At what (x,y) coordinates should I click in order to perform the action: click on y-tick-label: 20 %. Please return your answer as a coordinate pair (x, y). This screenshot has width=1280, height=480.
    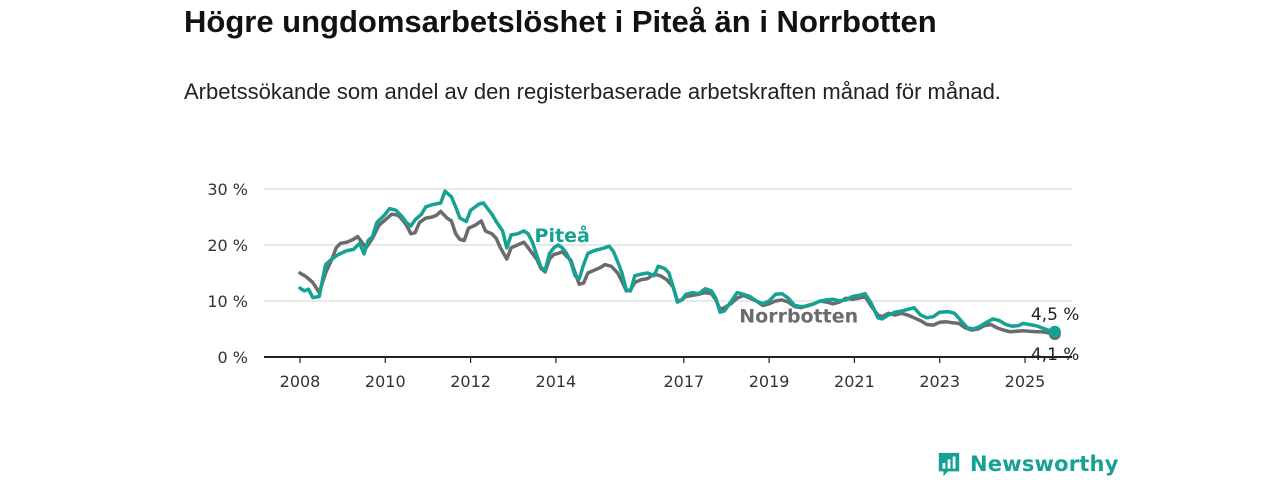
    Looking at the image, I should click on (227, 245).